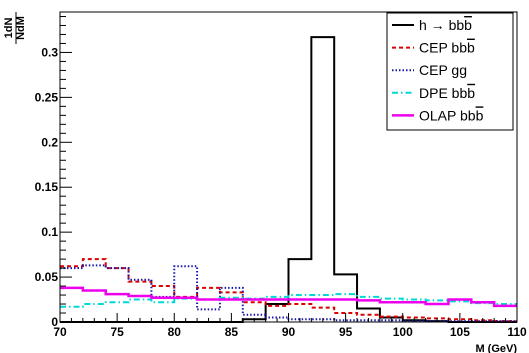 The image size is (529, 353). I want to click on y-tick-label-0p05: 0.05, so click(47, 277).